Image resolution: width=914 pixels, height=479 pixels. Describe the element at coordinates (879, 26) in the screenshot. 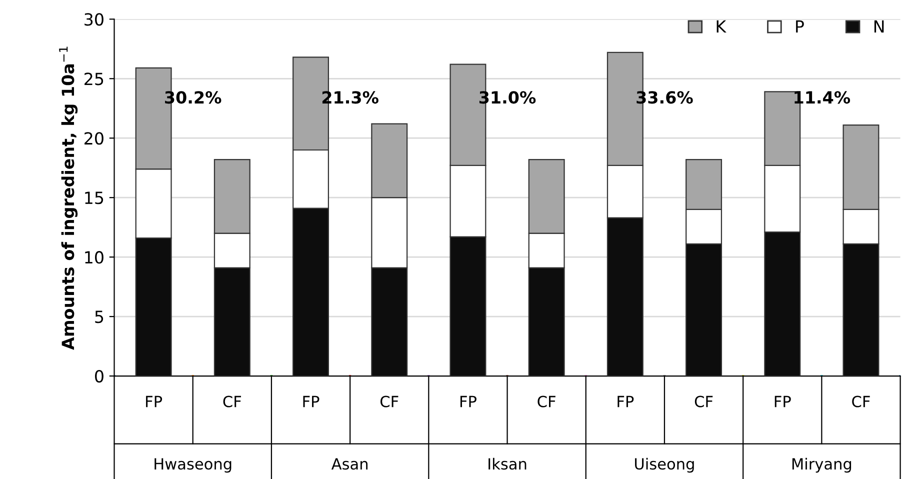

I see `legend-label: N` at that location.